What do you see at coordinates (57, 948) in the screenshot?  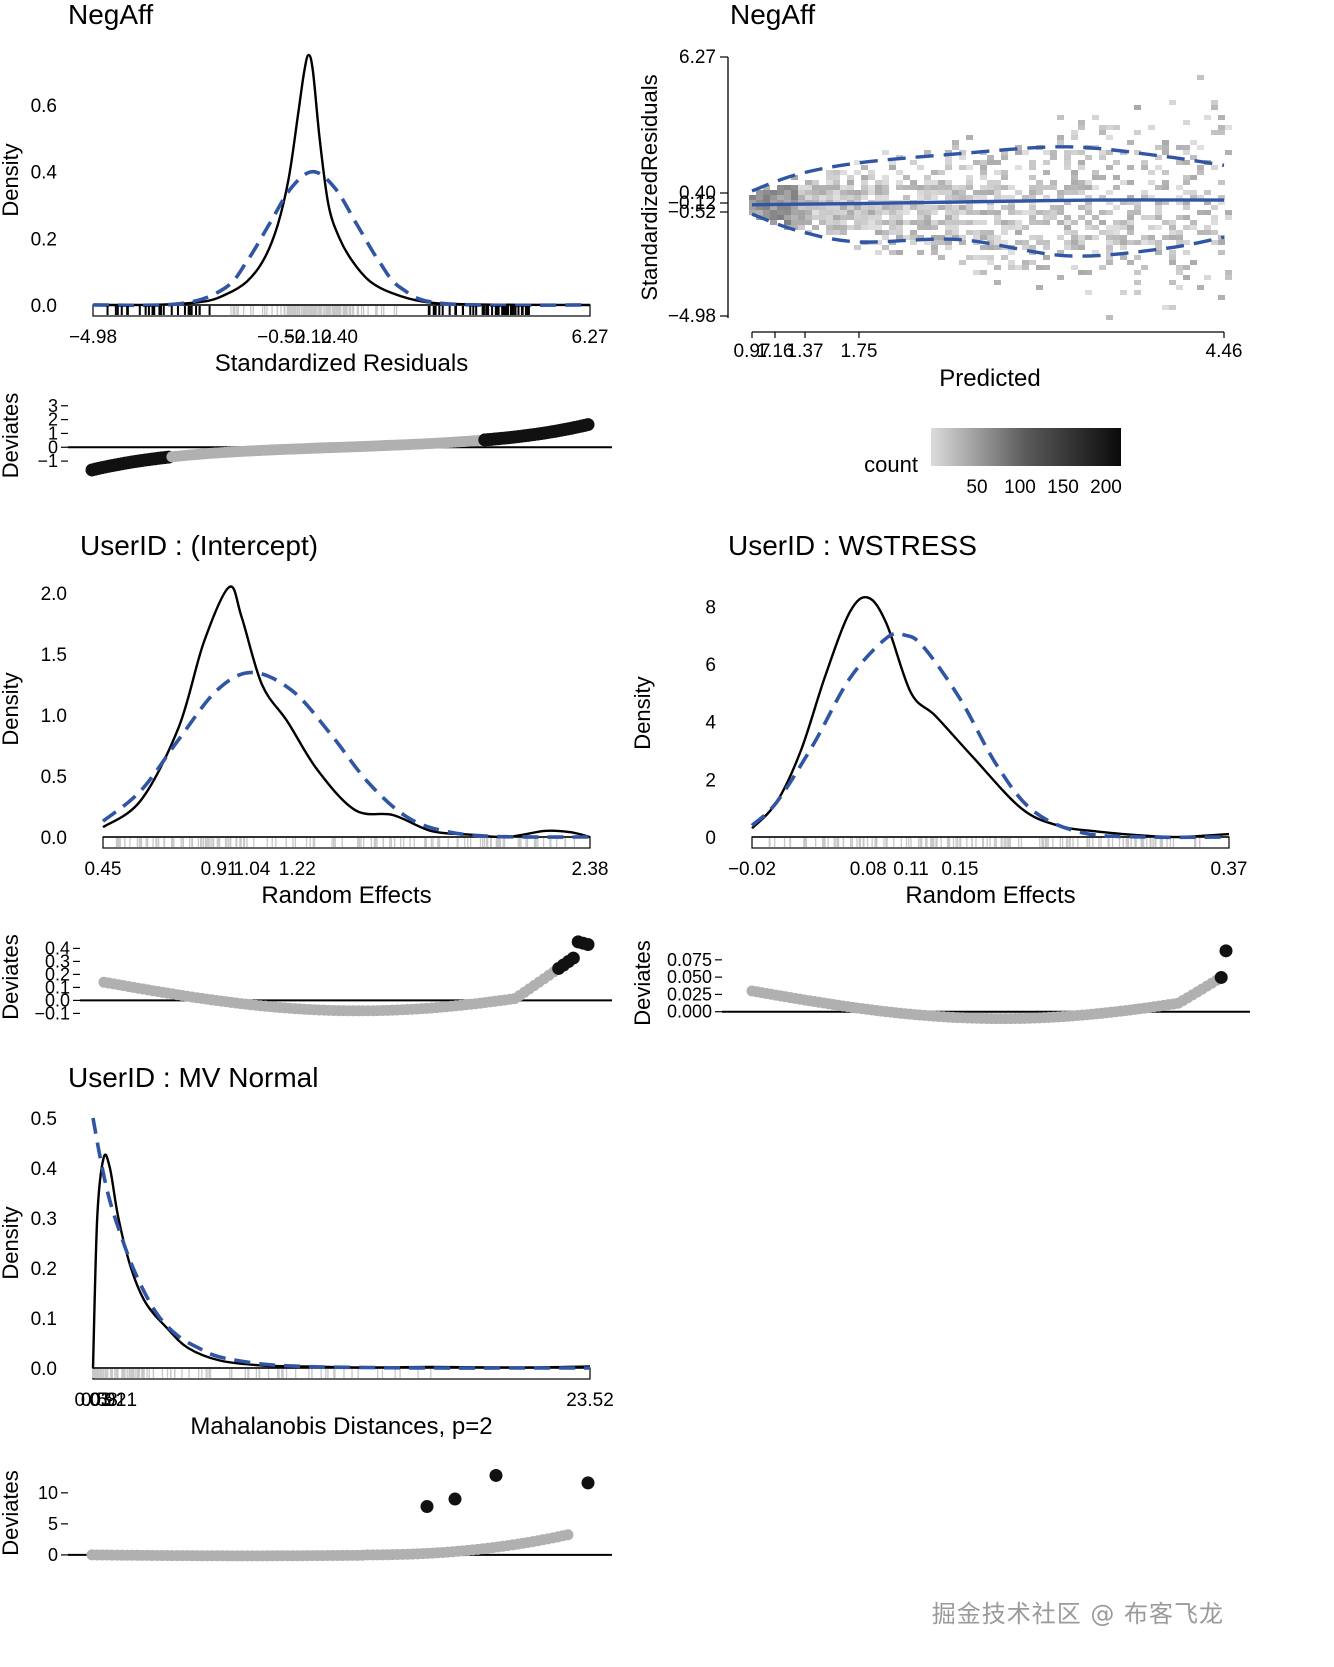 I see `y-tick-label: 0.4` at bounding box center [57, 948].